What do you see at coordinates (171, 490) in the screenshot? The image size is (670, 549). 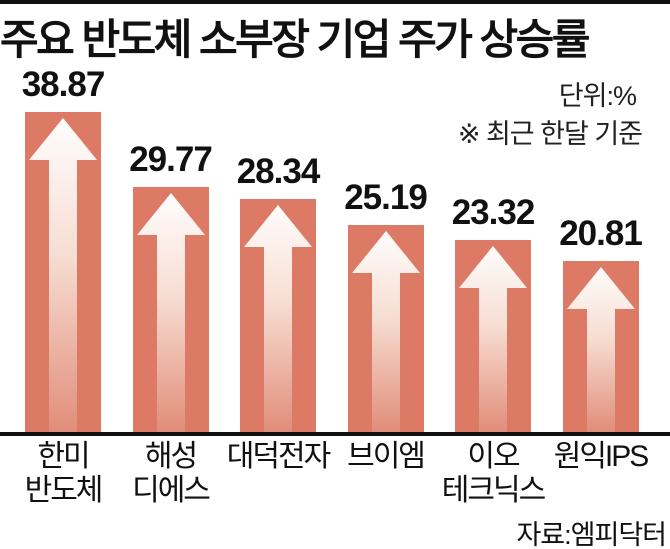 I see `category-label-line: 디에스` at bounding box center [171, 490].